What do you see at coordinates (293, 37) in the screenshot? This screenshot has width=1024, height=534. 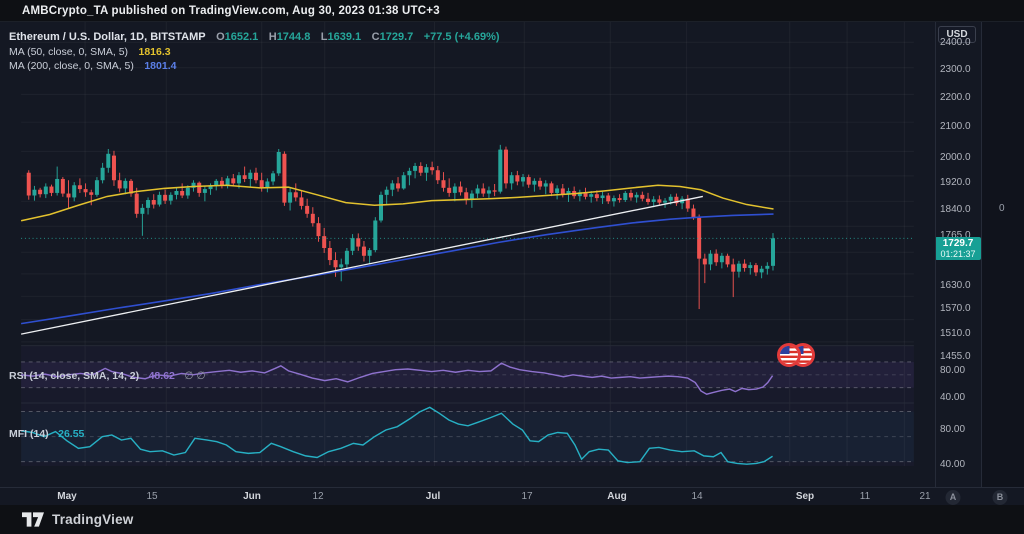 I see `high-value: 1744.8` at bounding box center [293, 37].